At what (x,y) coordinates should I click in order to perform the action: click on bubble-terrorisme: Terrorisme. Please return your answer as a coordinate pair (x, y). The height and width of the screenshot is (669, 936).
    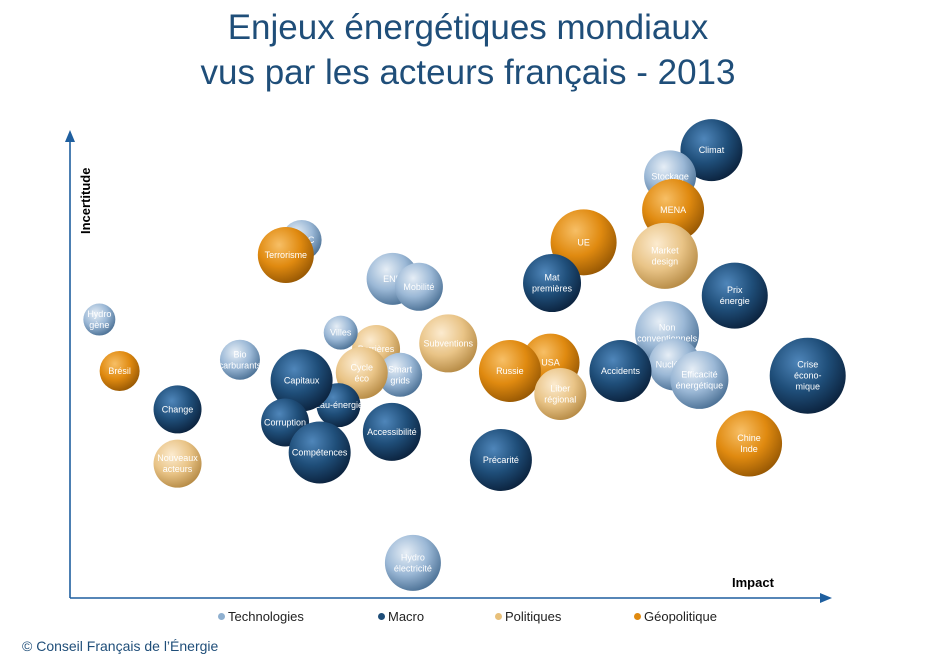
    Looking at the image, I should click on (285, 254).